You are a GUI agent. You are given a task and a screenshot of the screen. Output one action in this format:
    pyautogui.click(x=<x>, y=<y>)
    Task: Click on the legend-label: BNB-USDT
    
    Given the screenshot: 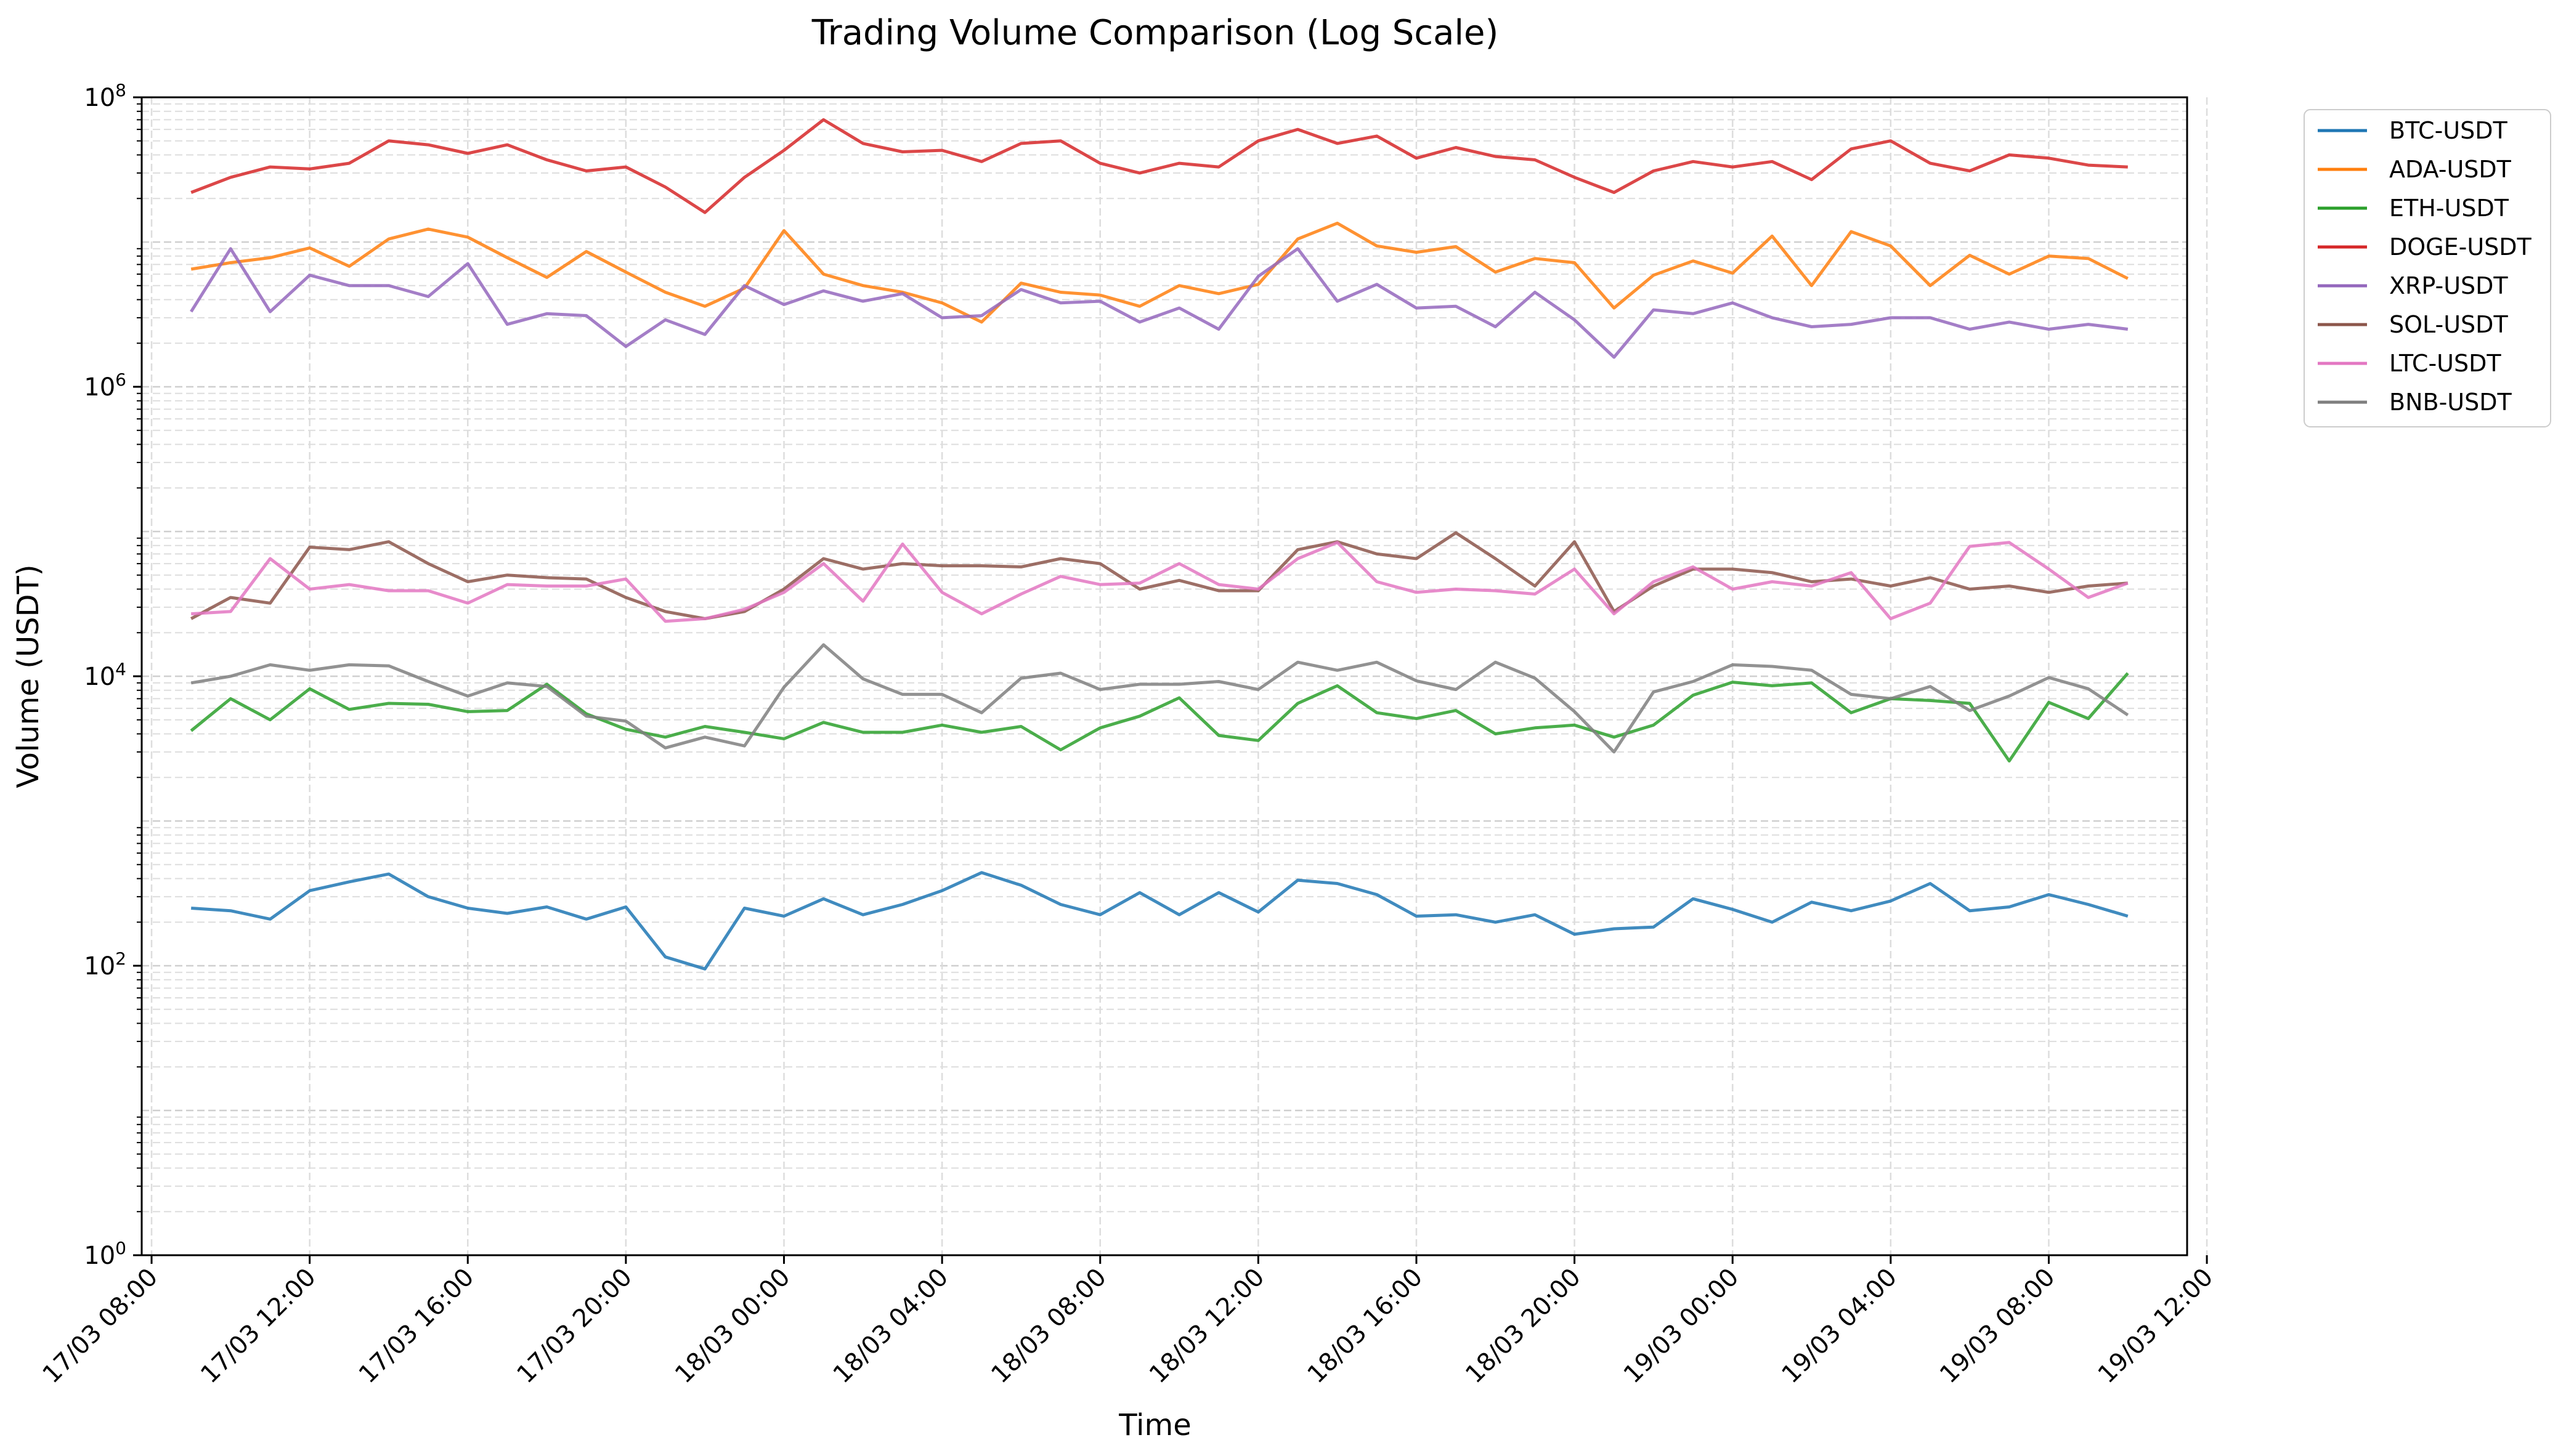 What is the action you would take?
    pyautogui.click(x=2450, y=402)
    